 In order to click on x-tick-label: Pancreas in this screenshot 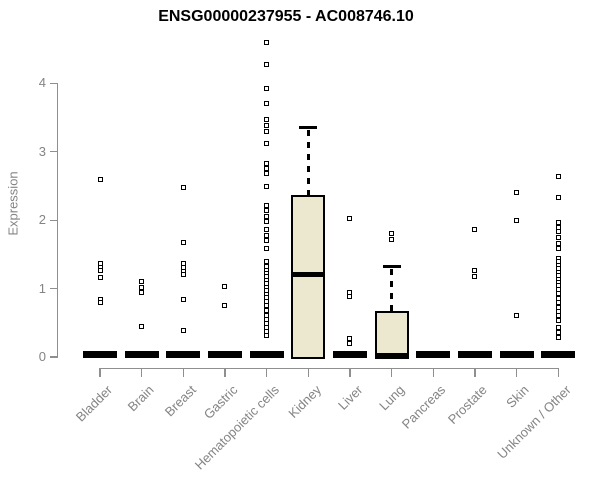, I will do `click(424, 407)`.